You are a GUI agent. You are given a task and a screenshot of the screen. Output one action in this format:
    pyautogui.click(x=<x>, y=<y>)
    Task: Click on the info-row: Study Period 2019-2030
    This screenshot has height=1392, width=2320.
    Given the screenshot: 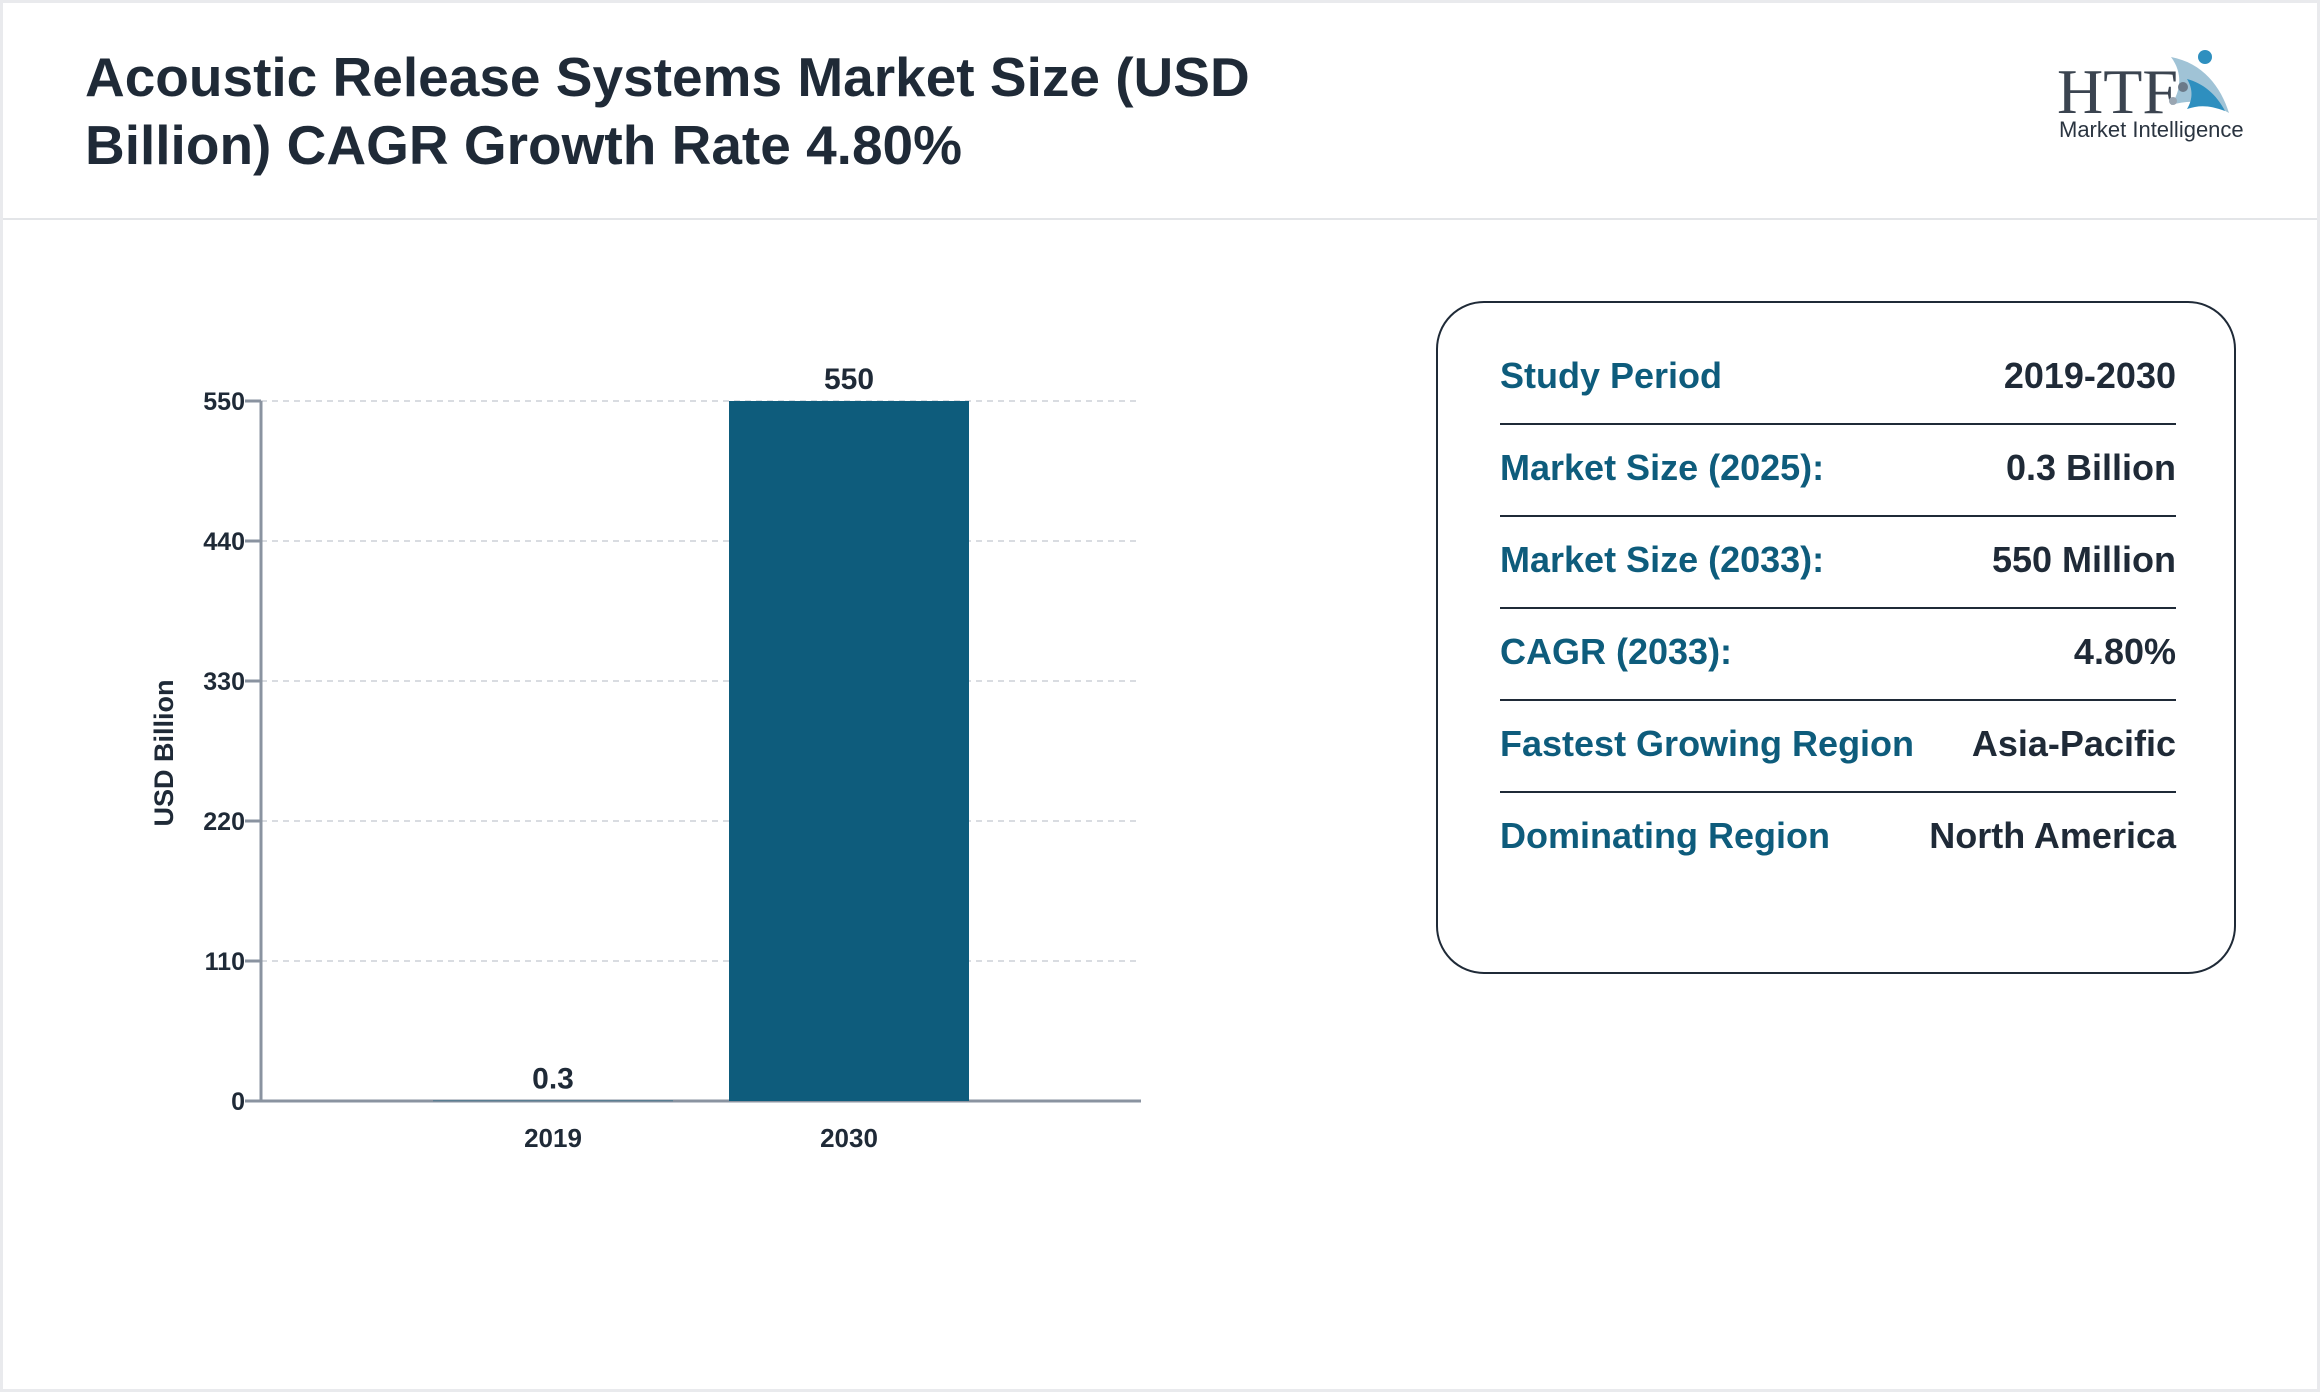 What is the action you would take?
    pyautogui.click(x=1838, y=379)
    